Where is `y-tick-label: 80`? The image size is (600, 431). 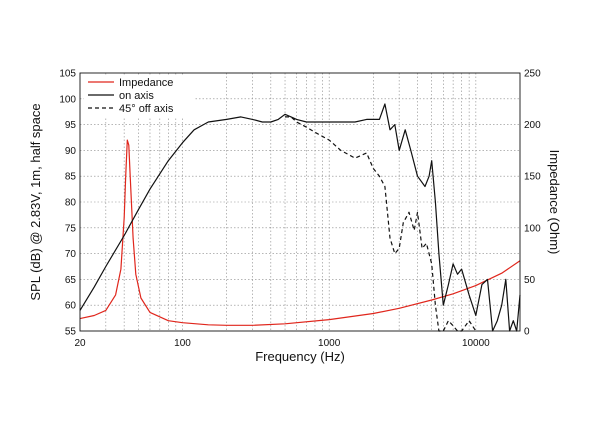
y-tick-label: 80 is located at coordinates (71, 203).